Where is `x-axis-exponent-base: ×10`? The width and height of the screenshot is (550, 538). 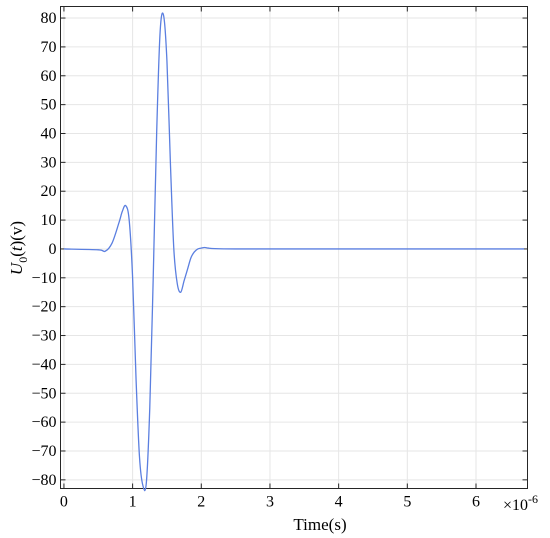 x-axis-exponent-base: ×10 is located at coordinates (515, 505).